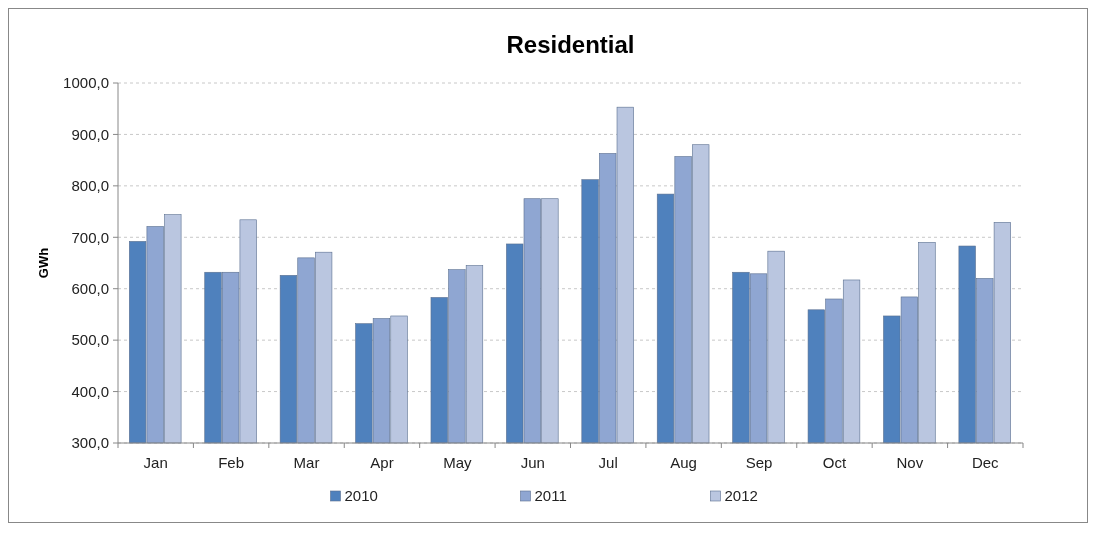 This screenshot has height=535, width=1104. Describe the element at coordinates (43, 263) in the screenshot. I see `y-axis-title: GWh` at that location.